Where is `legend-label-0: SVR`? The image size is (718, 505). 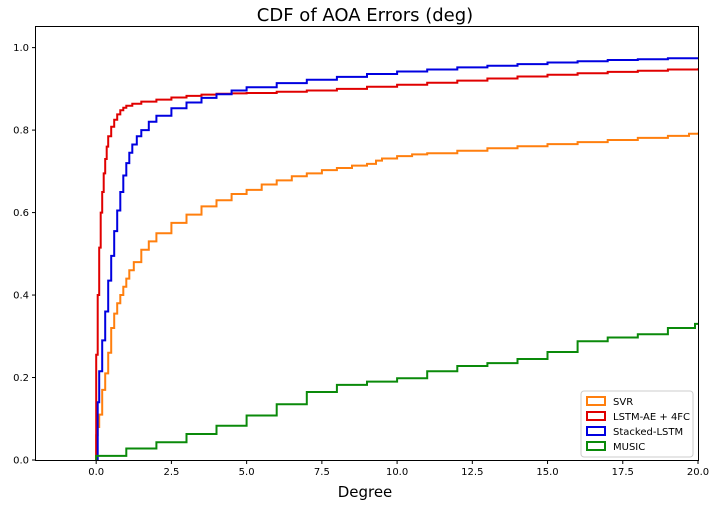 legend-label-0: SVR is located at coordinates (623, 402).